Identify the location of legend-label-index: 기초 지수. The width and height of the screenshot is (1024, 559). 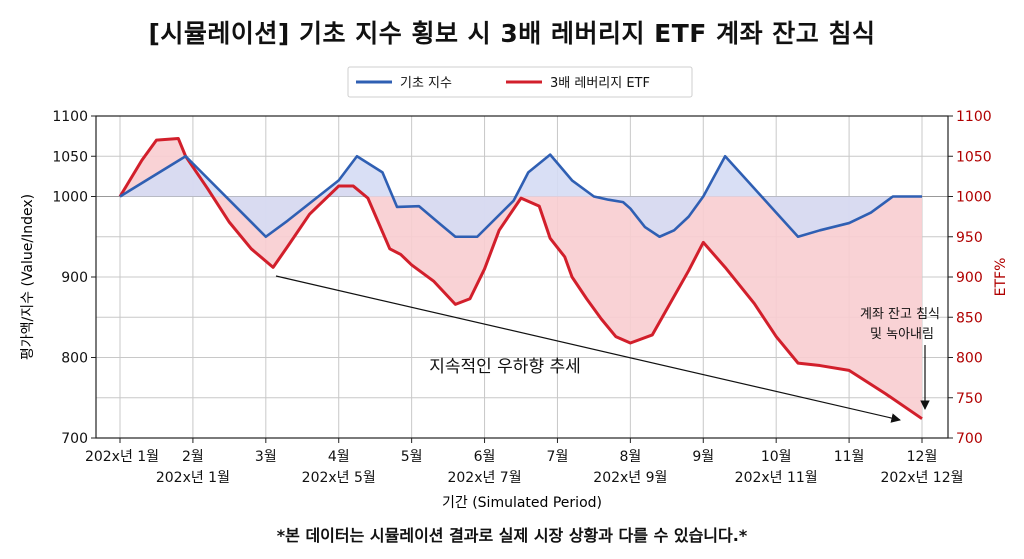
(426, 83).